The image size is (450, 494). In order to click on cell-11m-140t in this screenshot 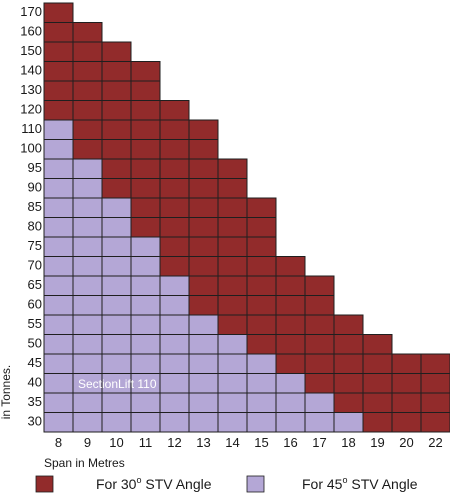, I will do `click(145, 71)`.